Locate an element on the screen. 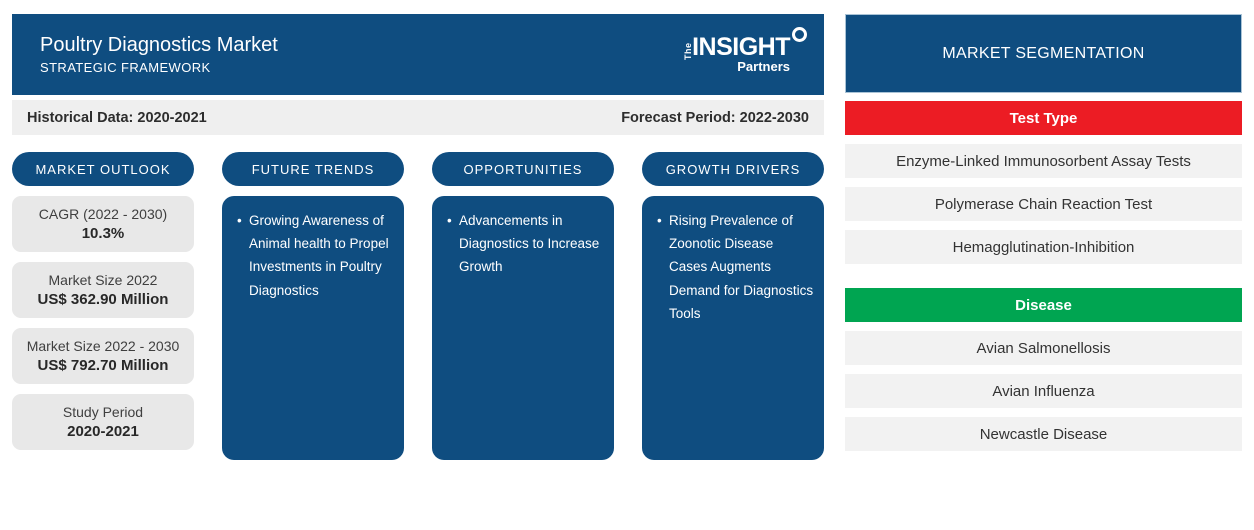 Image resolution: width=1254 pixels, height=530 pixels. stat-label: Market Size 2022 - 2030 is located at coordinates (103, 346).